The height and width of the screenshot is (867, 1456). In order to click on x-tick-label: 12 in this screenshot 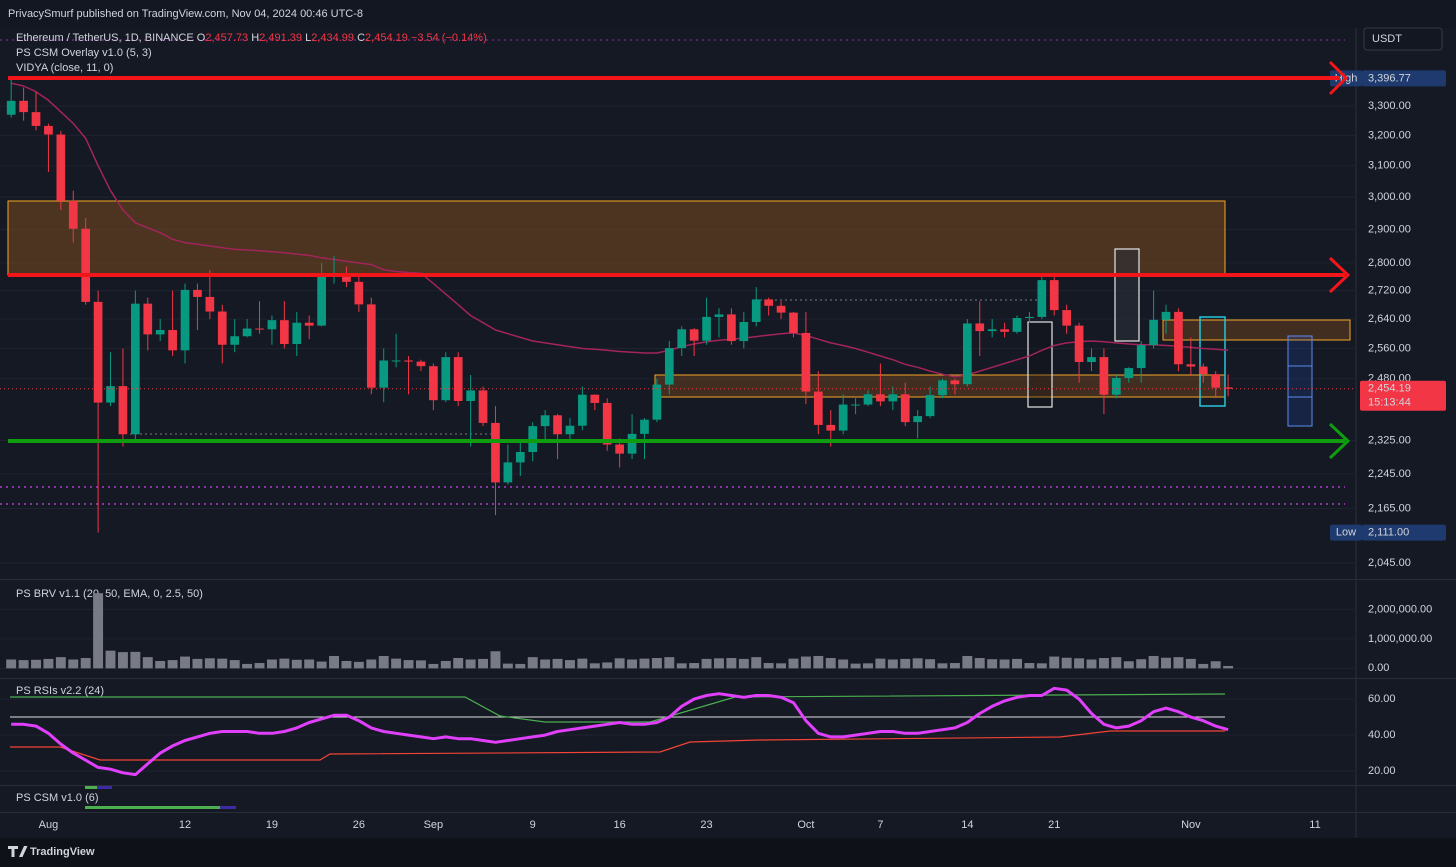, I will do `click(185, 825)`.